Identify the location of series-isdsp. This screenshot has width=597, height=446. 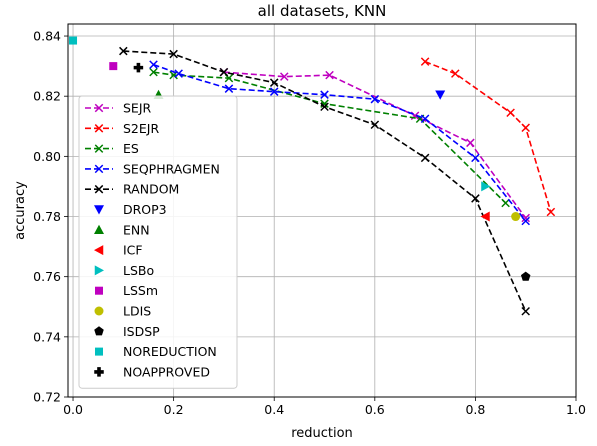
(525, 276).